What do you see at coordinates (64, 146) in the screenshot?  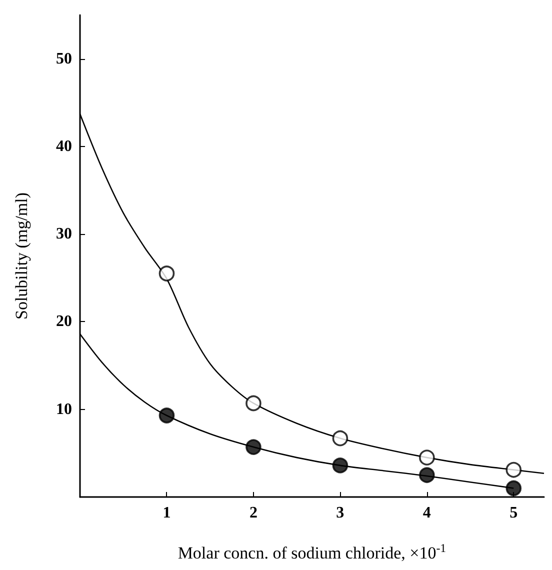 I see `y-tick-label: 40` at bounding box center [64, 146].